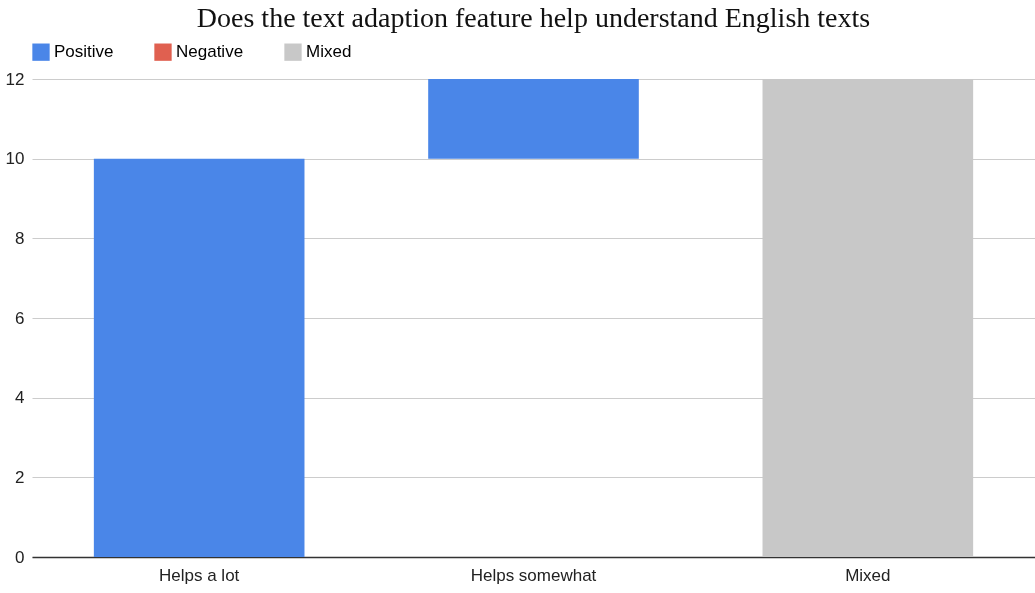 This screenshot has height=593, width=1035. Describe the element at coordinates (20, 238) in the screenshot. I see `y-tick-label: 8` at that location.